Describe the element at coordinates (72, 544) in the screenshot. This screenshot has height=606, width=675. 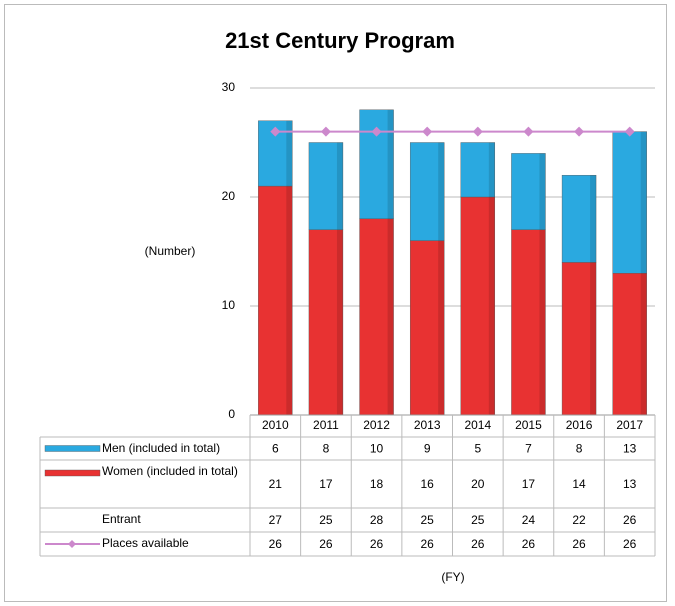
I see `legend-marker` at that location.